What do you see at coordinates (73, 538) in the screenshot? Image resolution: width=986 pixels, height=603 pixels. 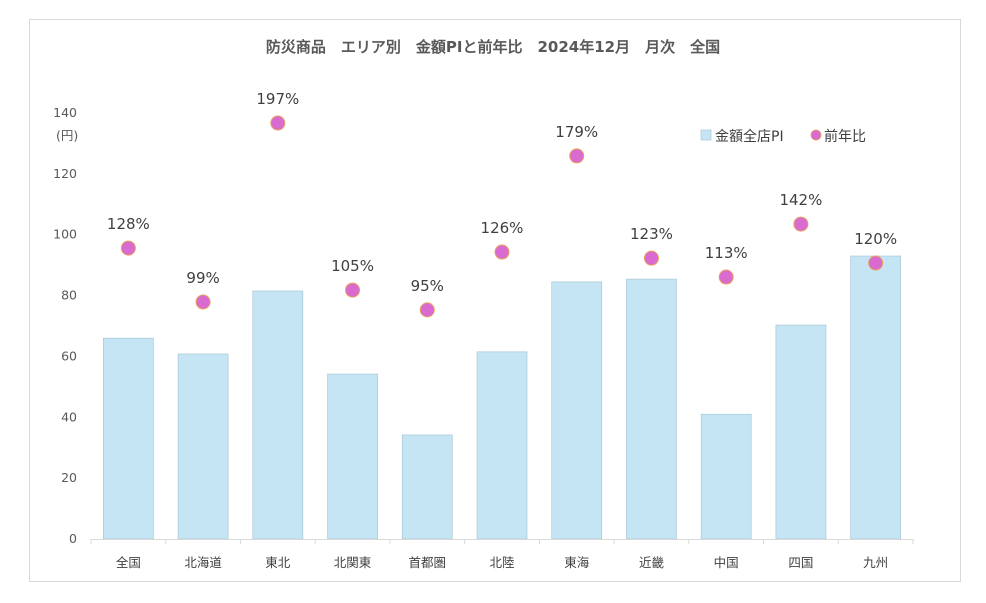 I see `y-tick-label: 0` at bounding box center [73, 538].